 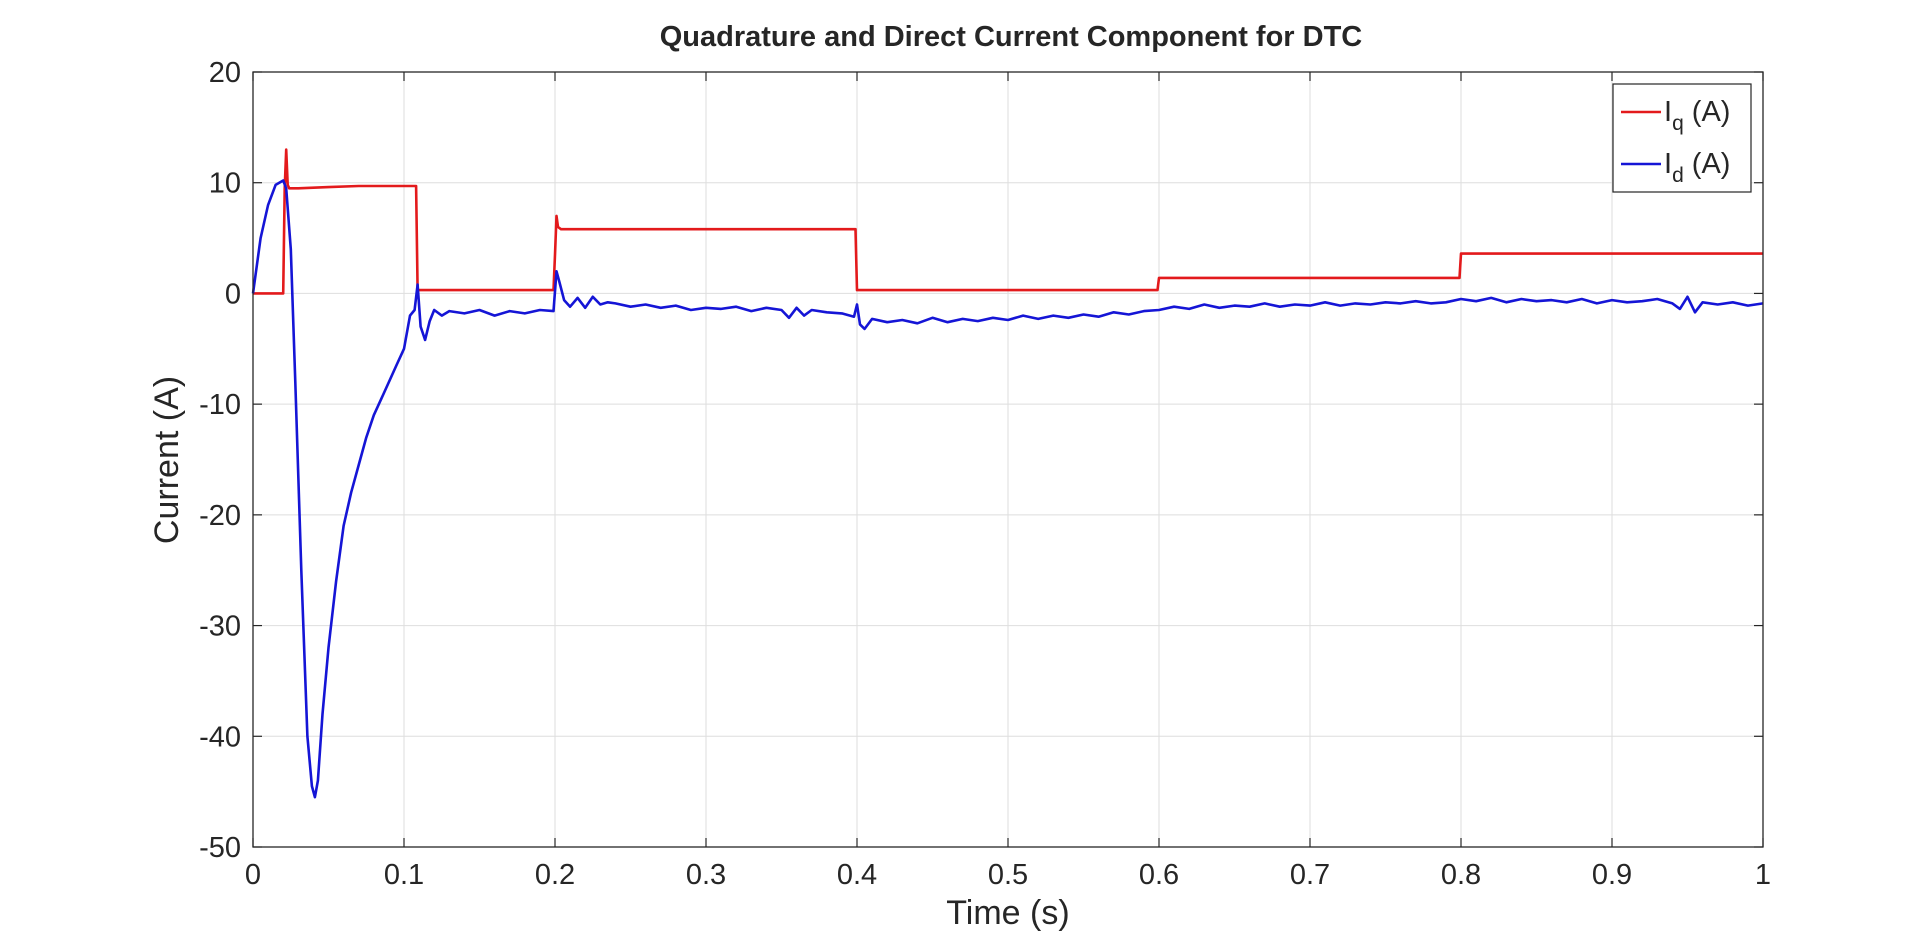 I want to click on x-tick-label: 0.9, so click(x=1612, y=875).